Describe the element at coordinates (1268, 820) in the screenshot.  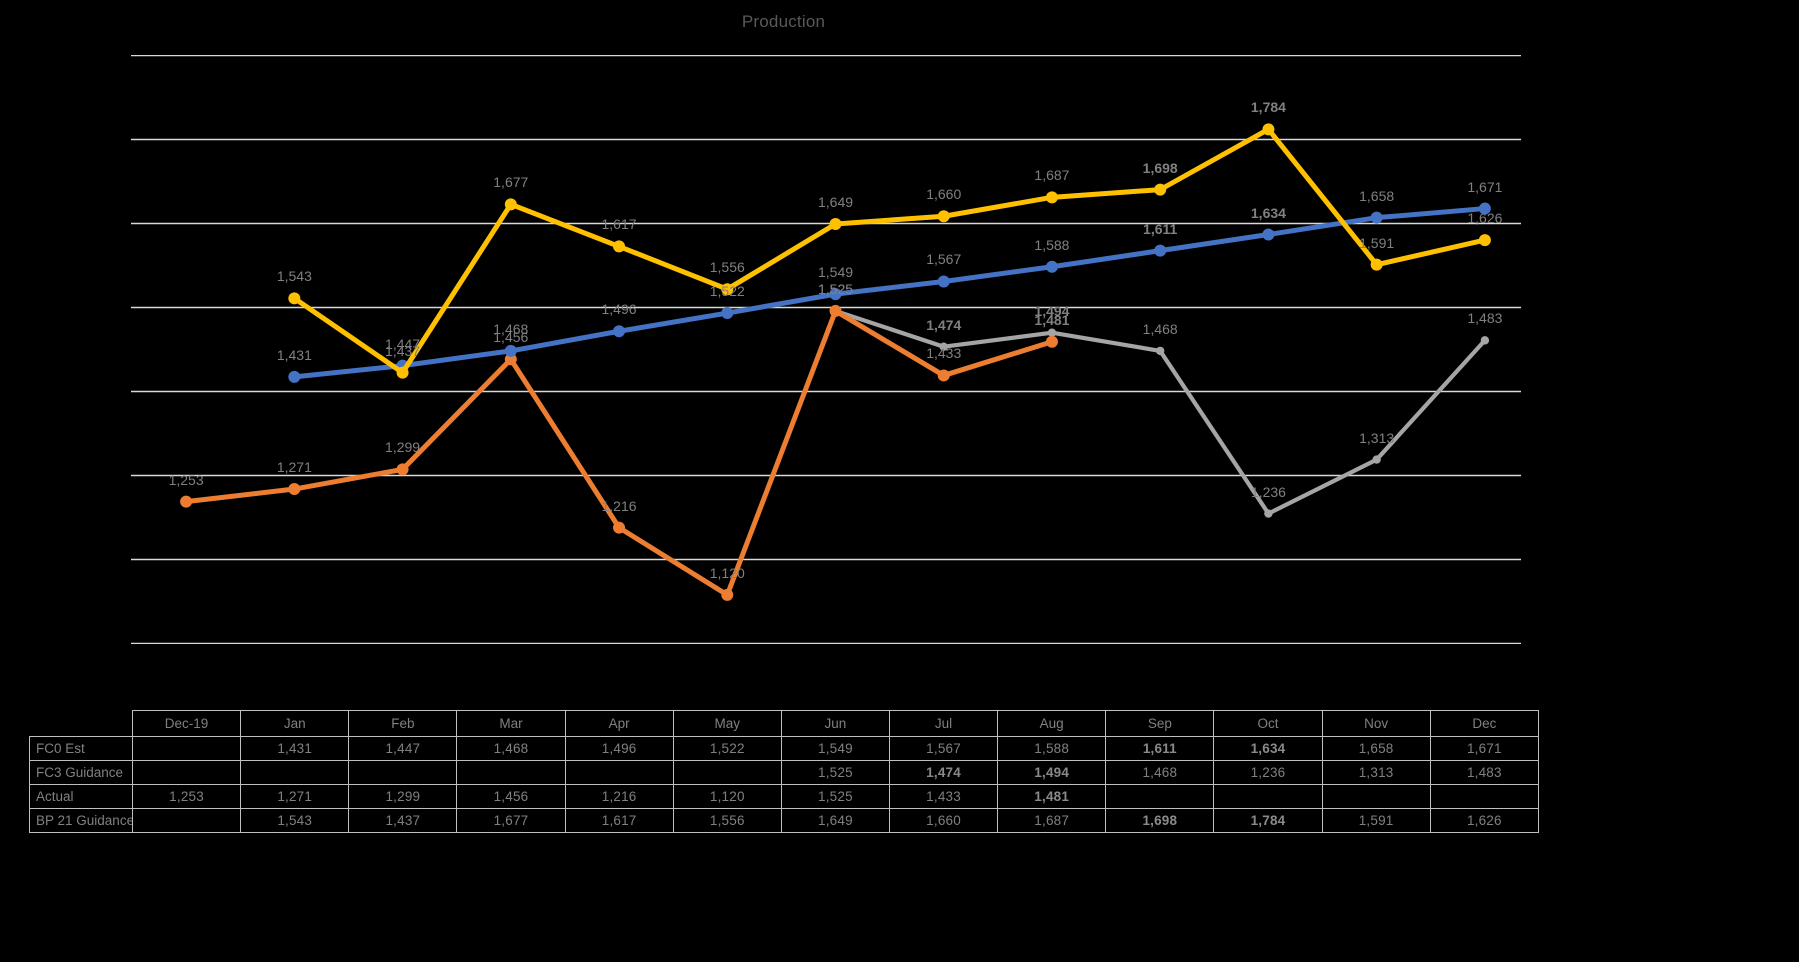
I see `table-cell: 1,784` at that location.